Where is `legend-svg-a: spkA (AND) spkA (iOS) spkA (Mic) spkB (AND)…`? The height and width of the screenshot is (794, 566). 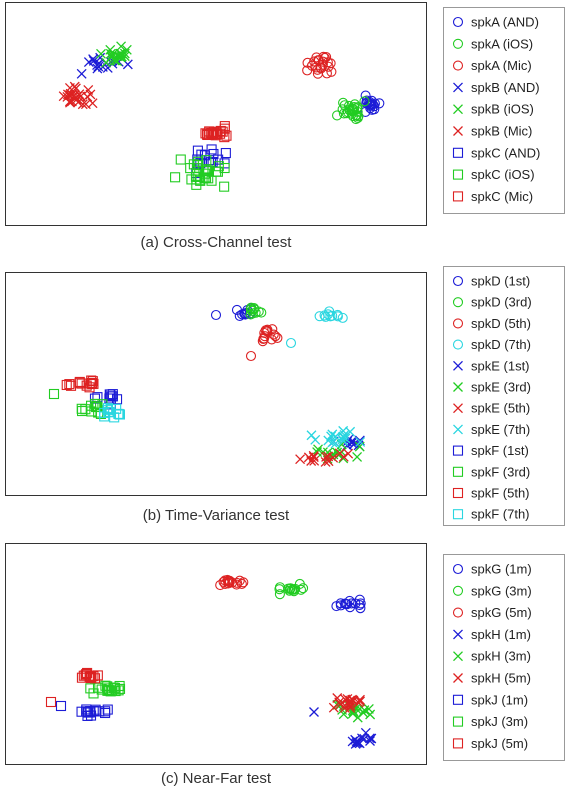
legend-svg-a: spkA (AND) spkA (iOS) spkA (Mic) spkB (AND)… is located at coordinates (496, 109).